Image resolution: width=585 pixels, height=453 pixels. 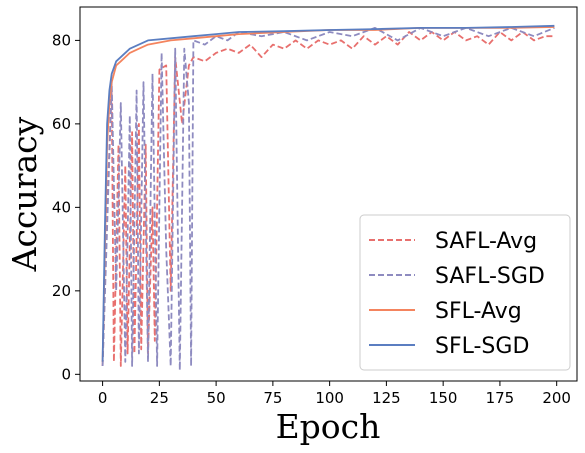 I want to click on legend: SAFL-Avg SAFL-SGD SFL-Avg SFL-SGD, so click(x=465, y=292).